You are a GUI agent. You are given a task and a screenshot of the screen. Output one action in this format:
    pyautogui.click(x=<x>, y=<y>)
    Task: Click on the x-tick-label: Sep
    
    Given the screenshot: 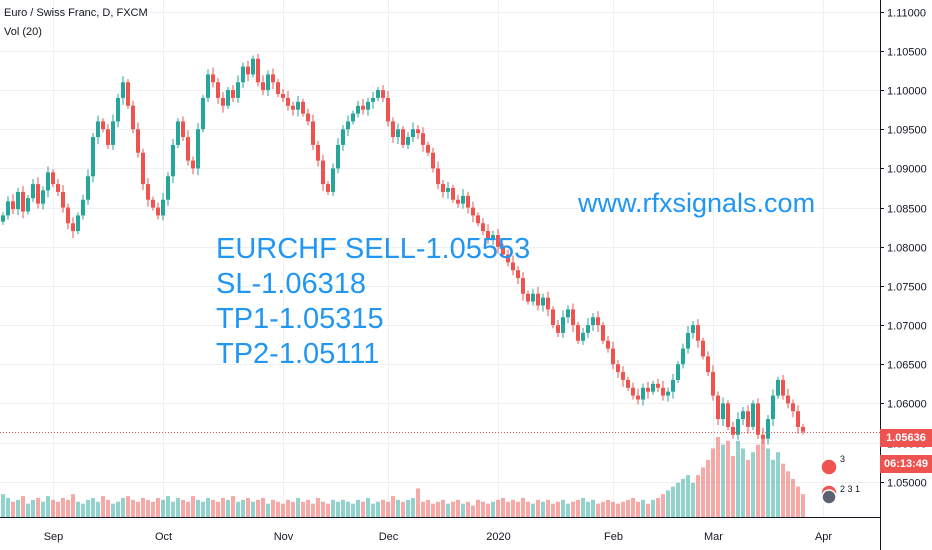 What is the action you would take?
    pyautogui.click(x=54, y=537)
    